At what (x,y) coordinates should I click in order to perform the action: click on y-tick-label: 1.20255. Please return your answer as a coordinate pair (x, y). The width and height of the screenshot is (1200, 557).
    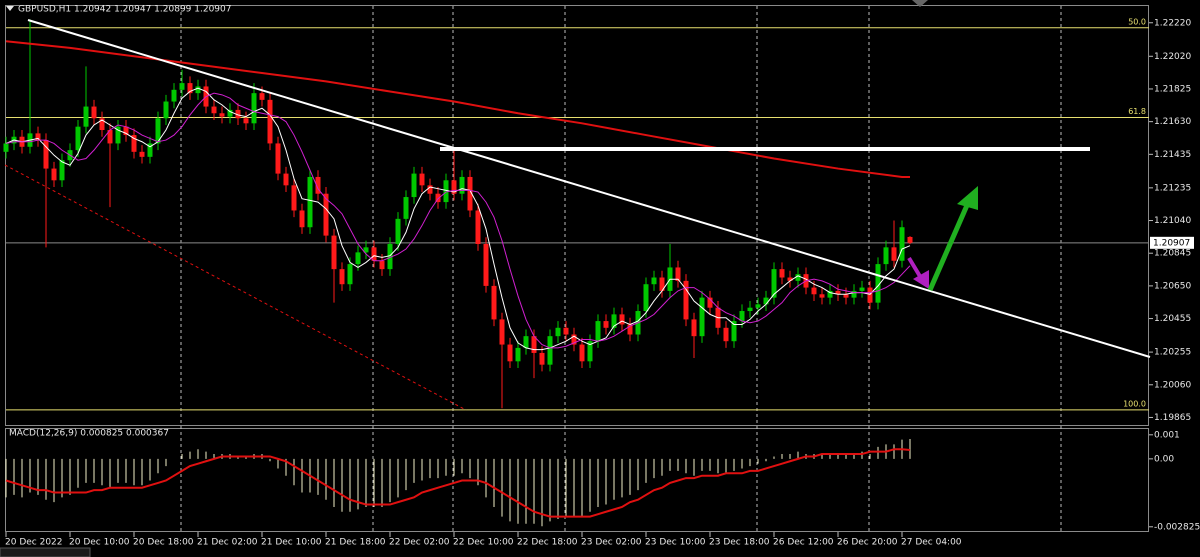
    Looking at the image, I should click on (1172, 353).